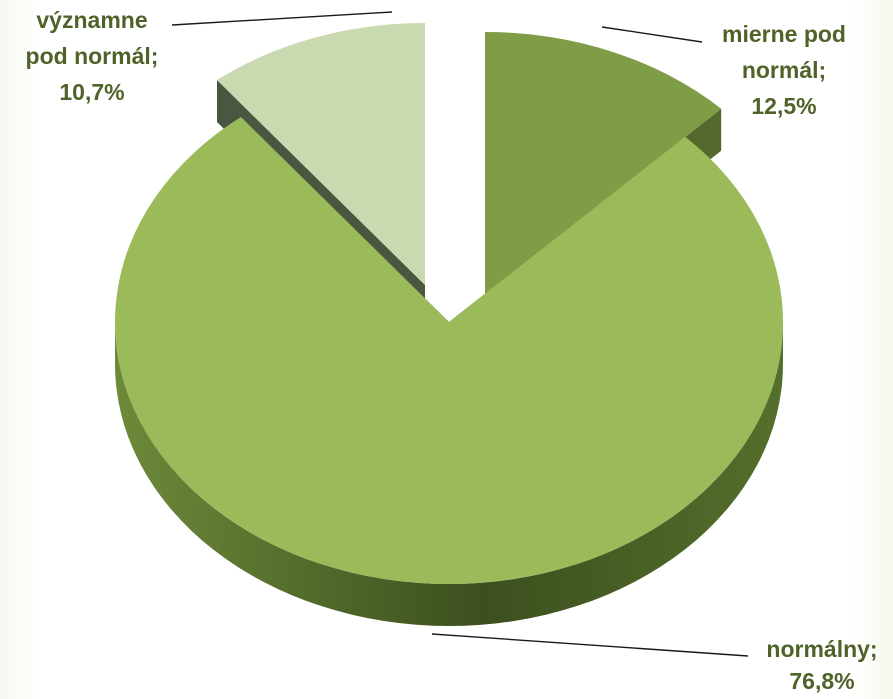  Describe the element at coordinates (783, 106) in the screenshot. I see `data-label-1-line-2: 12,5%` at that location.